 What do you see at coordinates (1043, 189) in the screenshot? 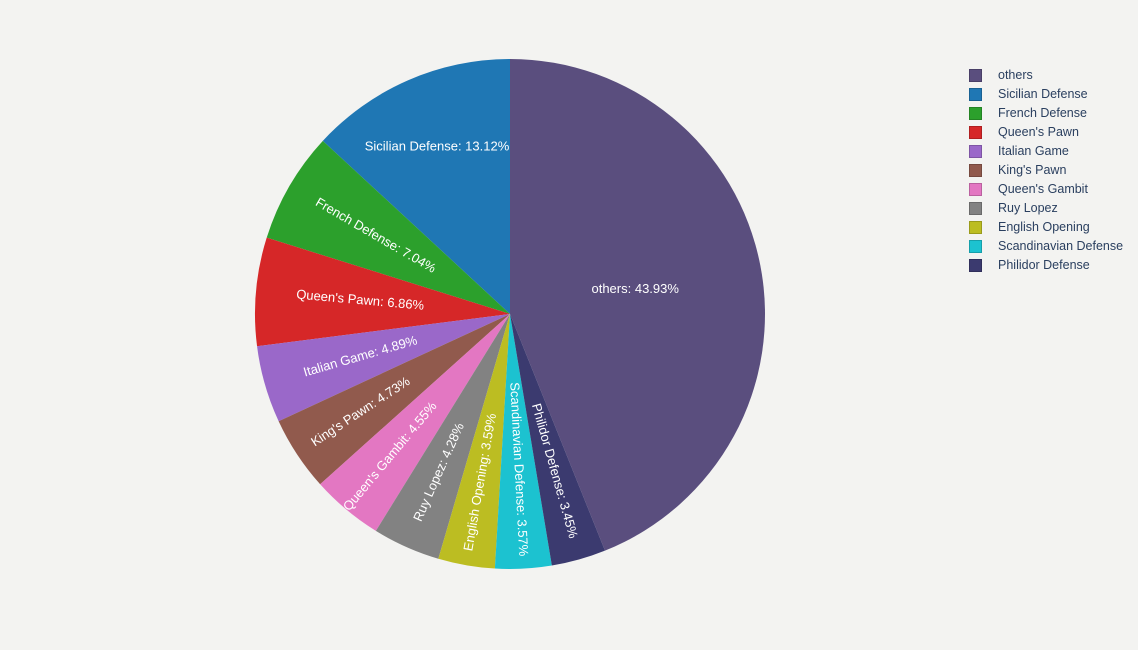
I see `legend-label: Queen's Gambit` at bounding box center [1043, 189].